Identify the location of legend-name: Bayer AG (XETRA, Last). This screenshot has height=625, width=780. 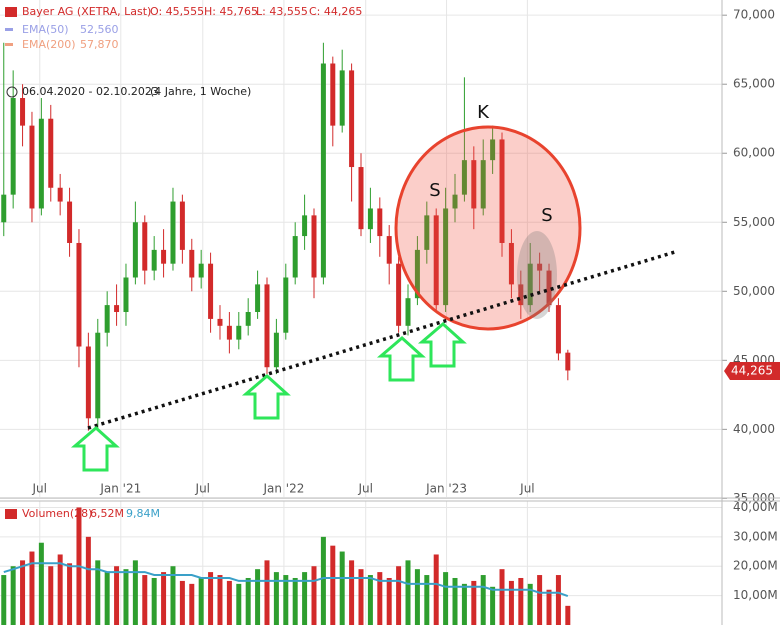
(86, 11).